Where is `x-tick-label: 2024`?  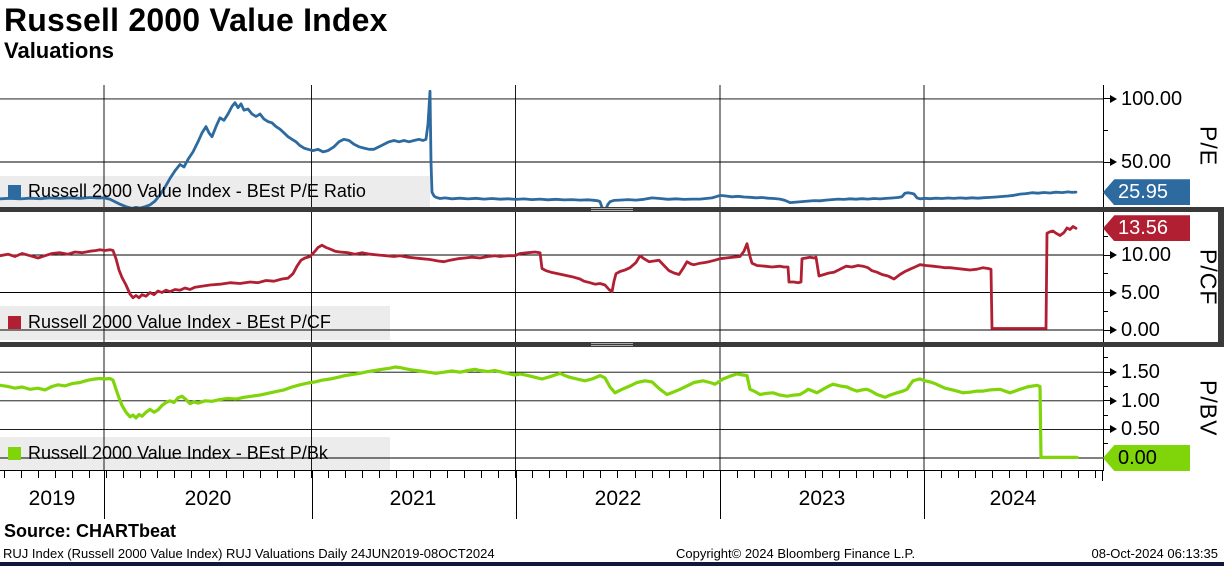 x-tick-label: 2024 is located at coordinates (1013, 498).